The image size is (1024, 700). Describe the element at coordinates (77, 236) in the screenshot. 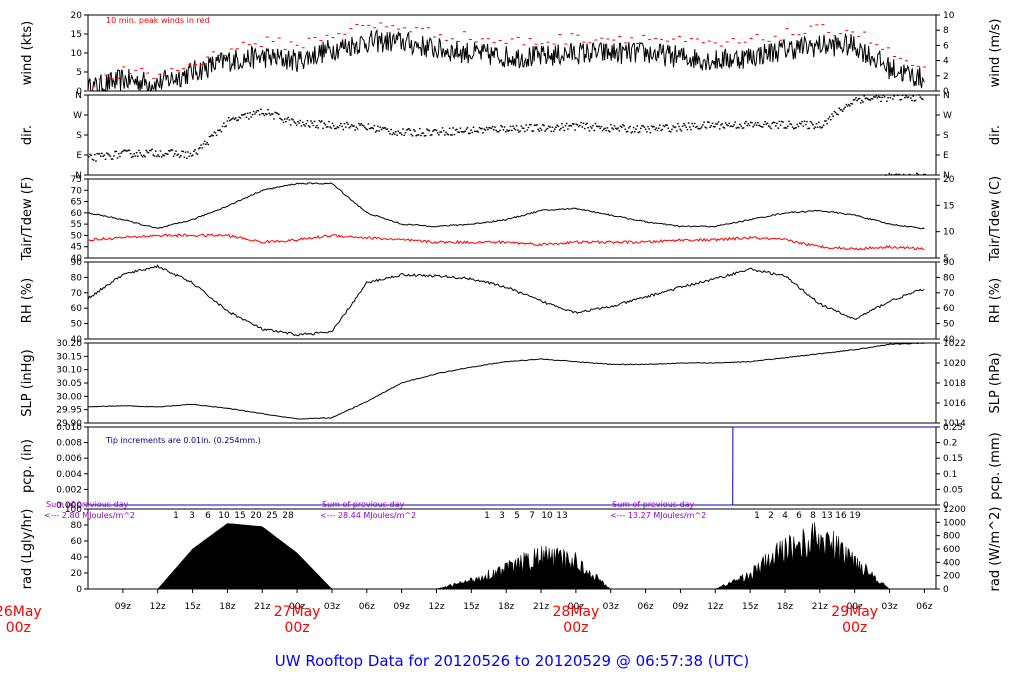

I see `temperature-left-tick-label: 50` at that location.